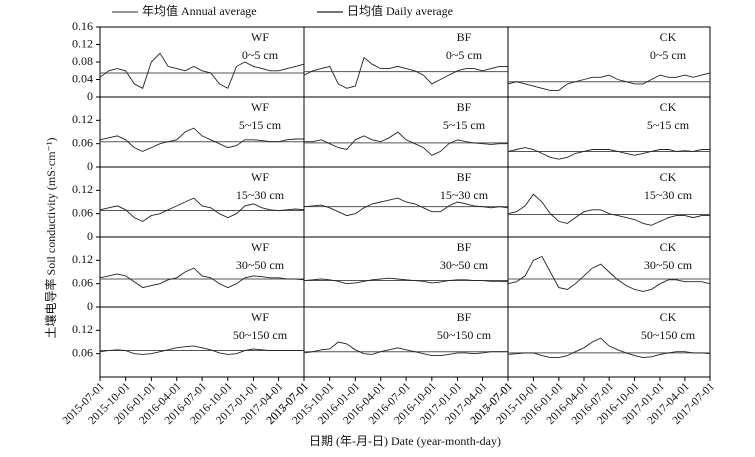  Describe the element at coordinates (82, 78) in the screenshot. I see `y-tick-label: 0.04` at that location.